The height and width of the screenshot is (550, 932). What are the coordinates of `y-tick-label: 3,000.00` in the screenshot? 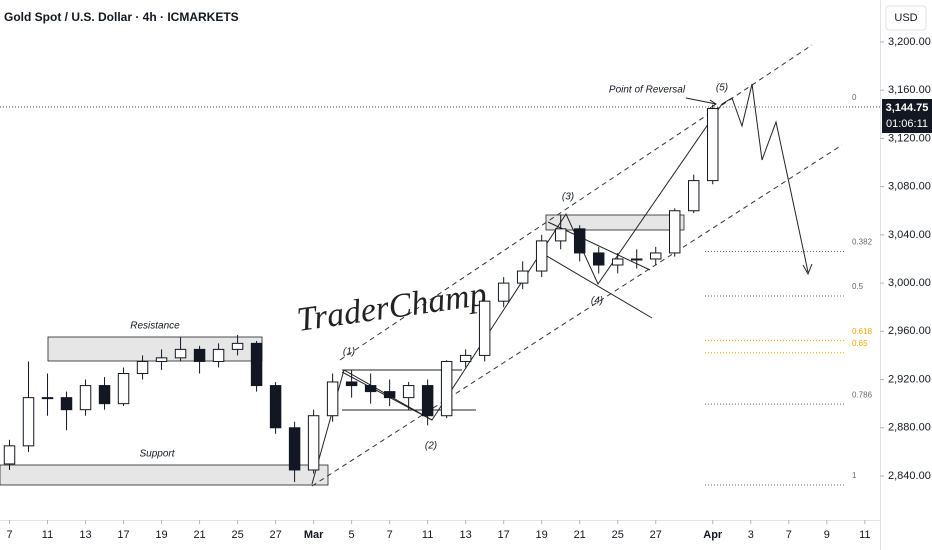 It's located at (909, 283).